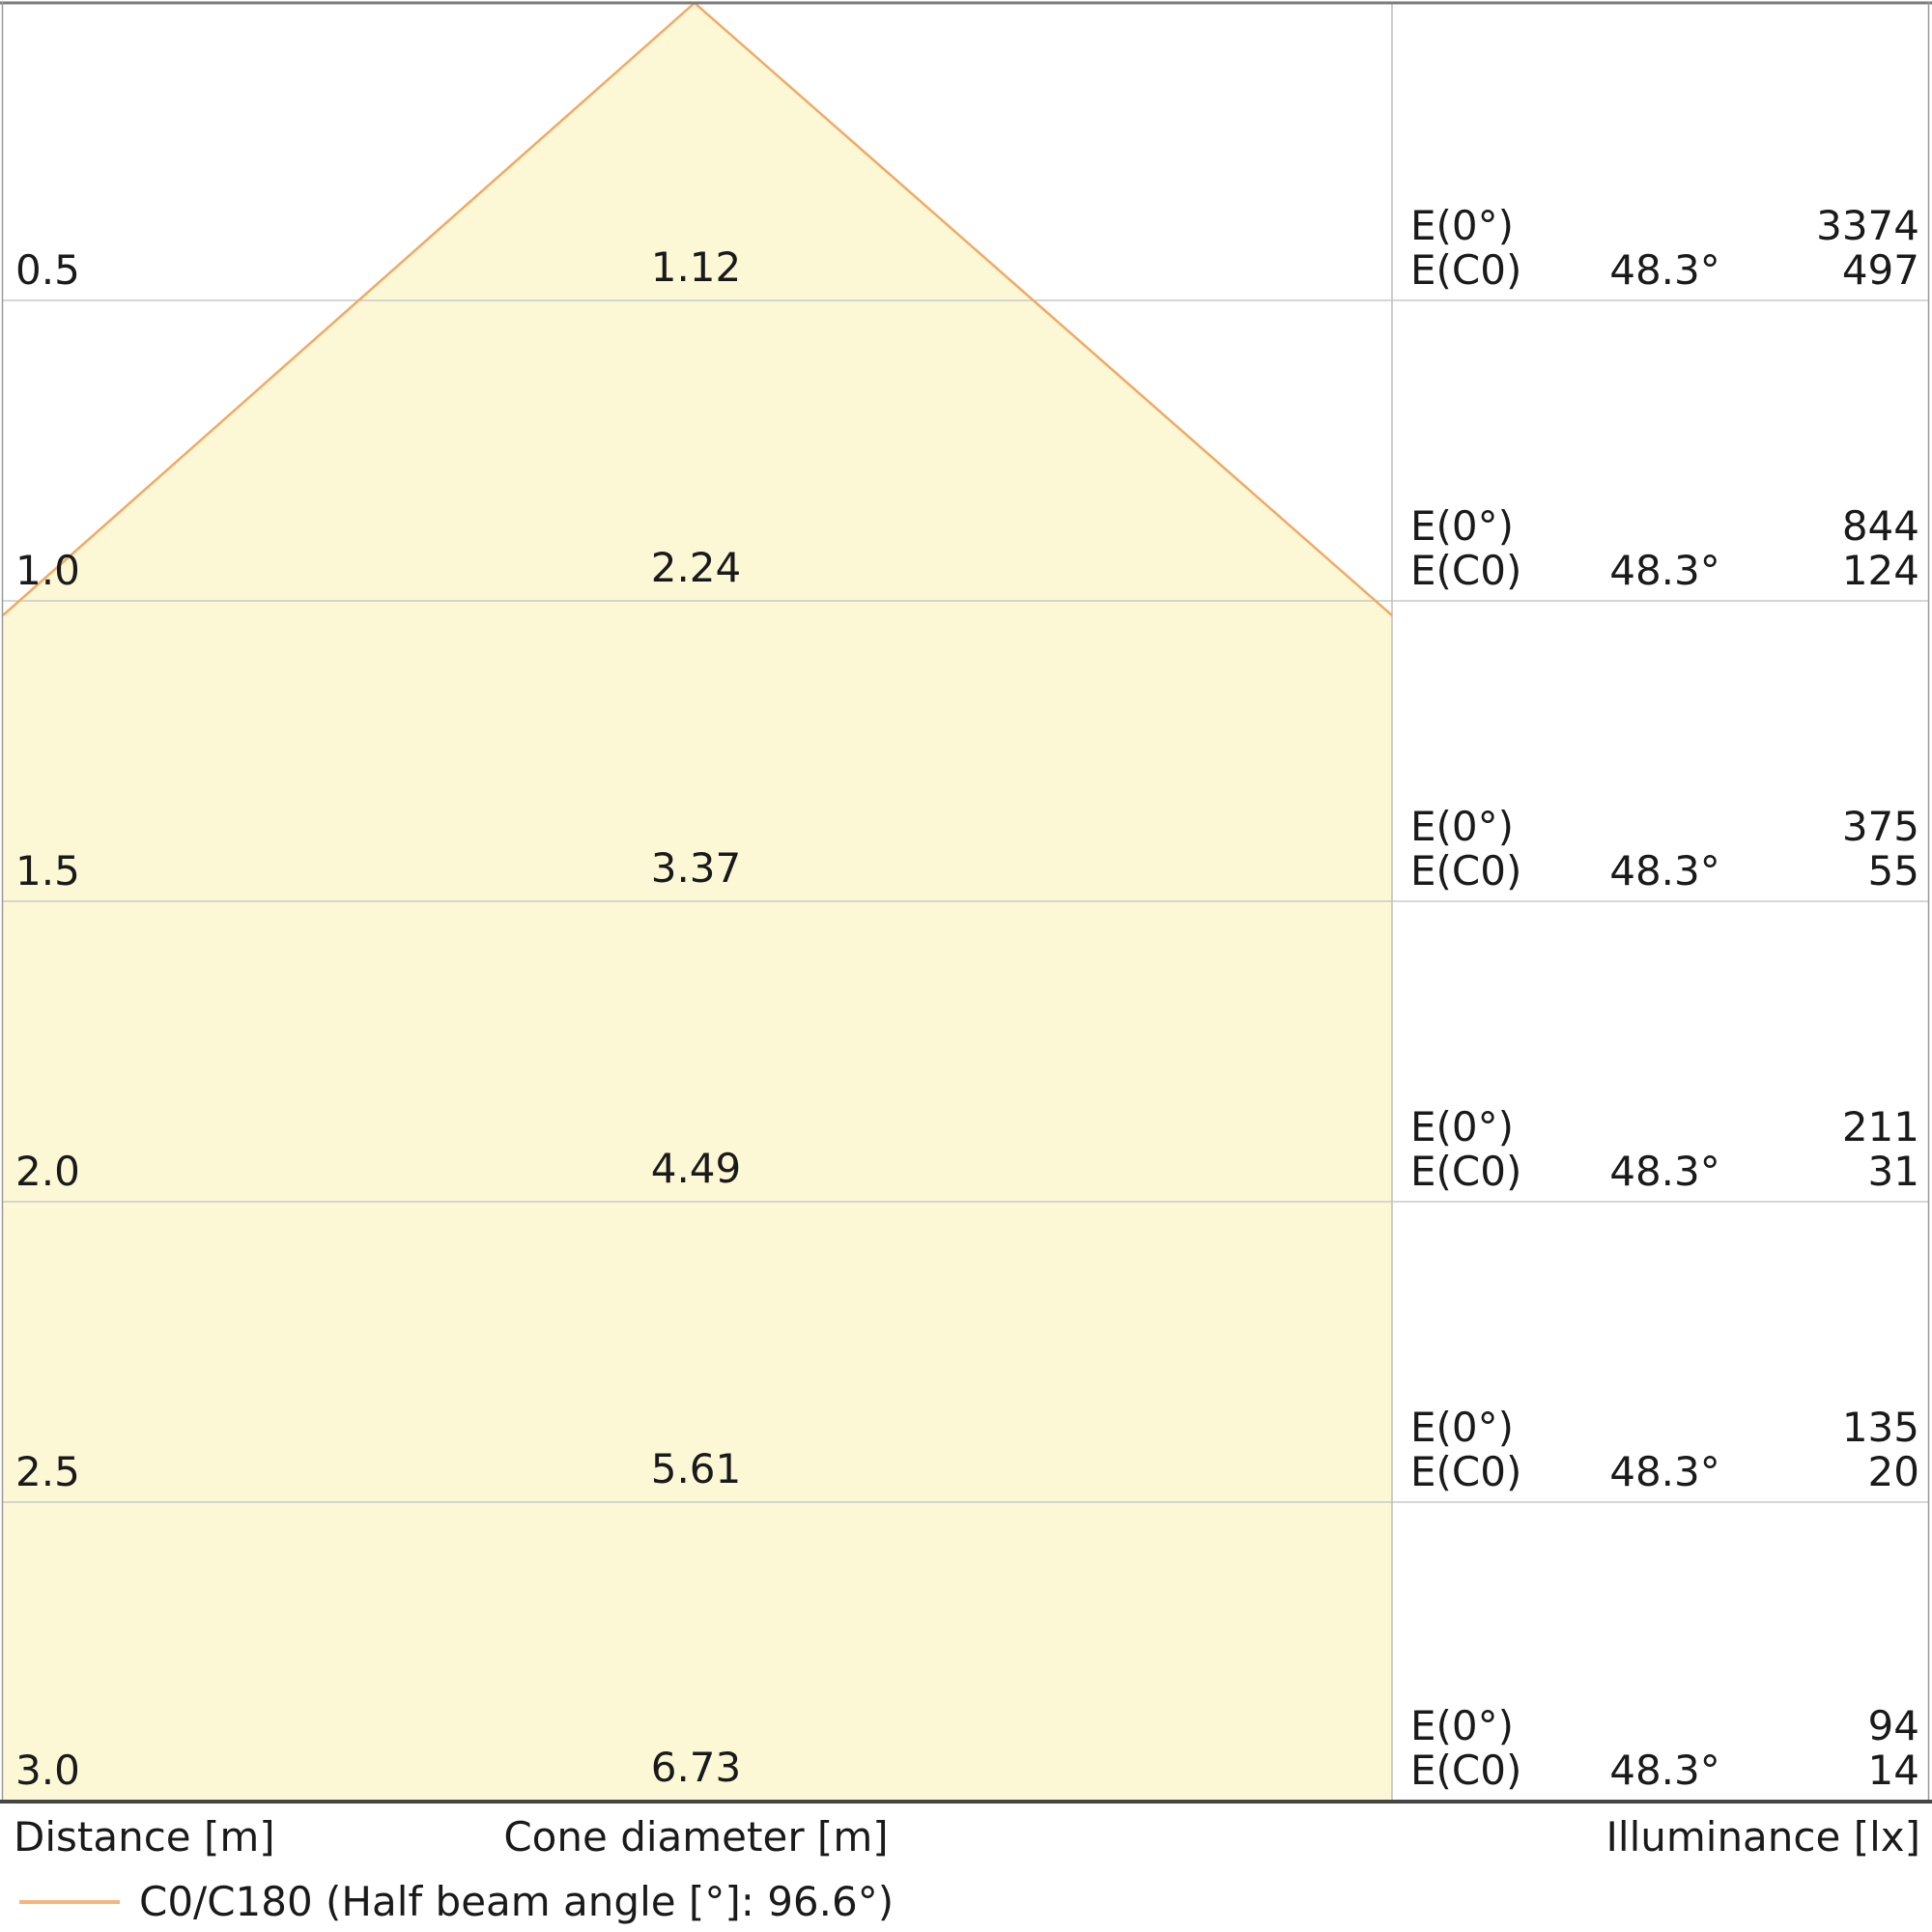 The image size is (1932, 1932). I want to click on distance-tick-label: 2.5, so click(47, 1471).